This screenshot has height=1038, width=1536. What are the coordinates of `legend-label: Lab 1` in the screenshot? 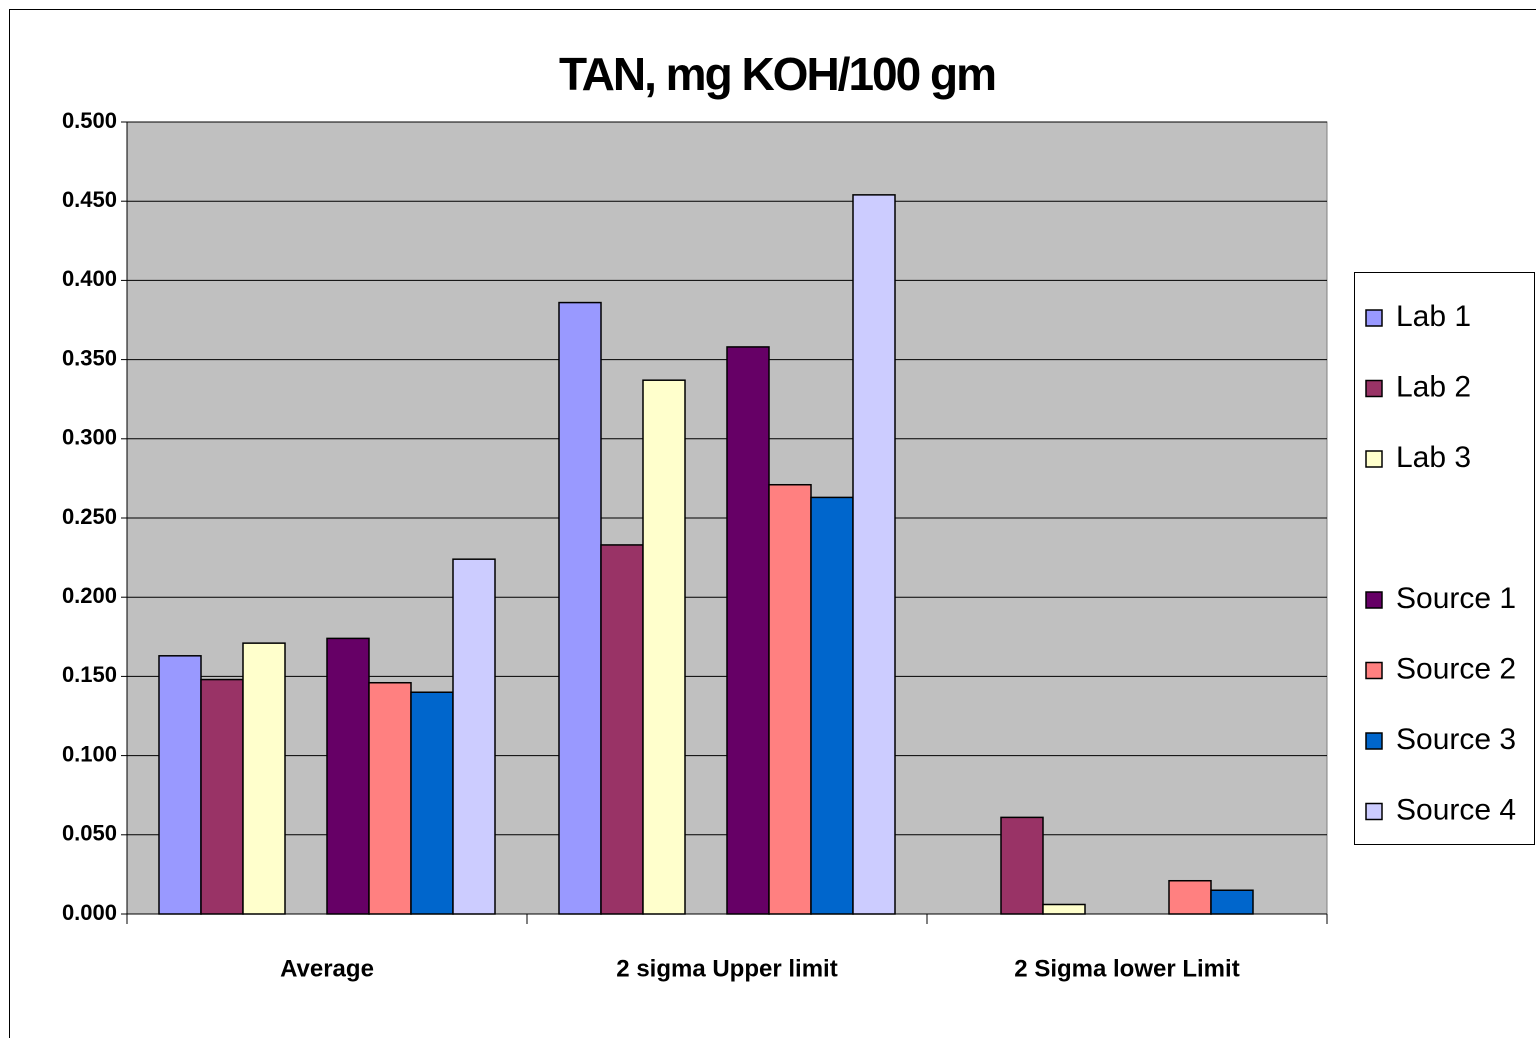 It's located at (1433, 316).